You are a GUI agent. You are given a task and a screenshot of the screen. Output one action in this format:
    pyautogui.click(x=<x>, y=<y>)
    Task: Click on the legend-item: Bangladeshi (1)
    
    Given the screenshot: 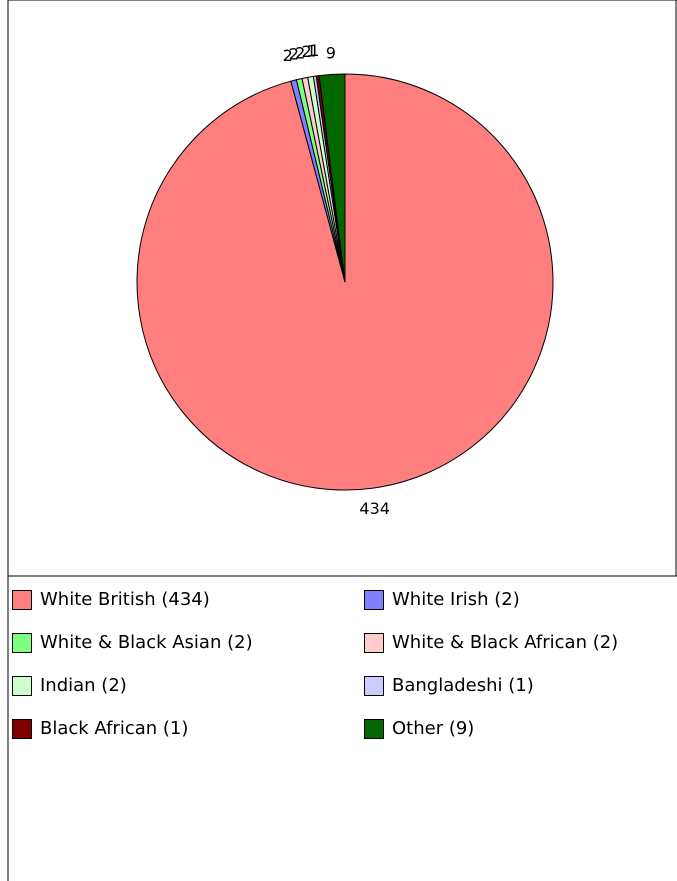 What is the action you would take?
    pyautogui.click(x=449, y=686)
    